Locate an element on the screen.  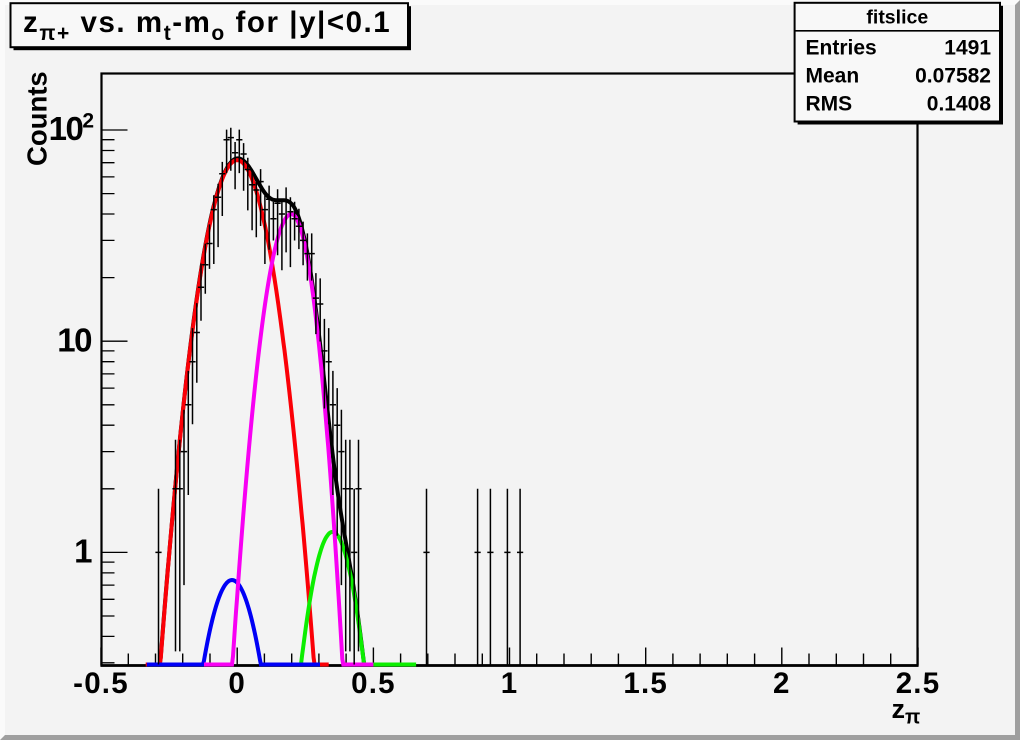
svg-text: 0.1408 is located at coordinates (959, 104).